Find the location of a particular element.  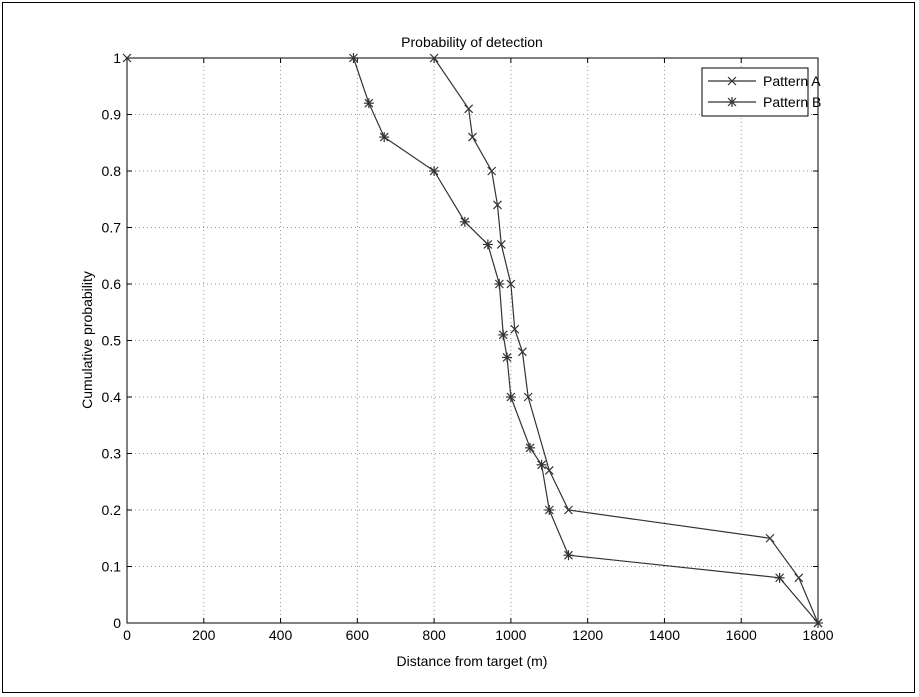

y-tick-label: 0 is located at coordinates (117, 623).